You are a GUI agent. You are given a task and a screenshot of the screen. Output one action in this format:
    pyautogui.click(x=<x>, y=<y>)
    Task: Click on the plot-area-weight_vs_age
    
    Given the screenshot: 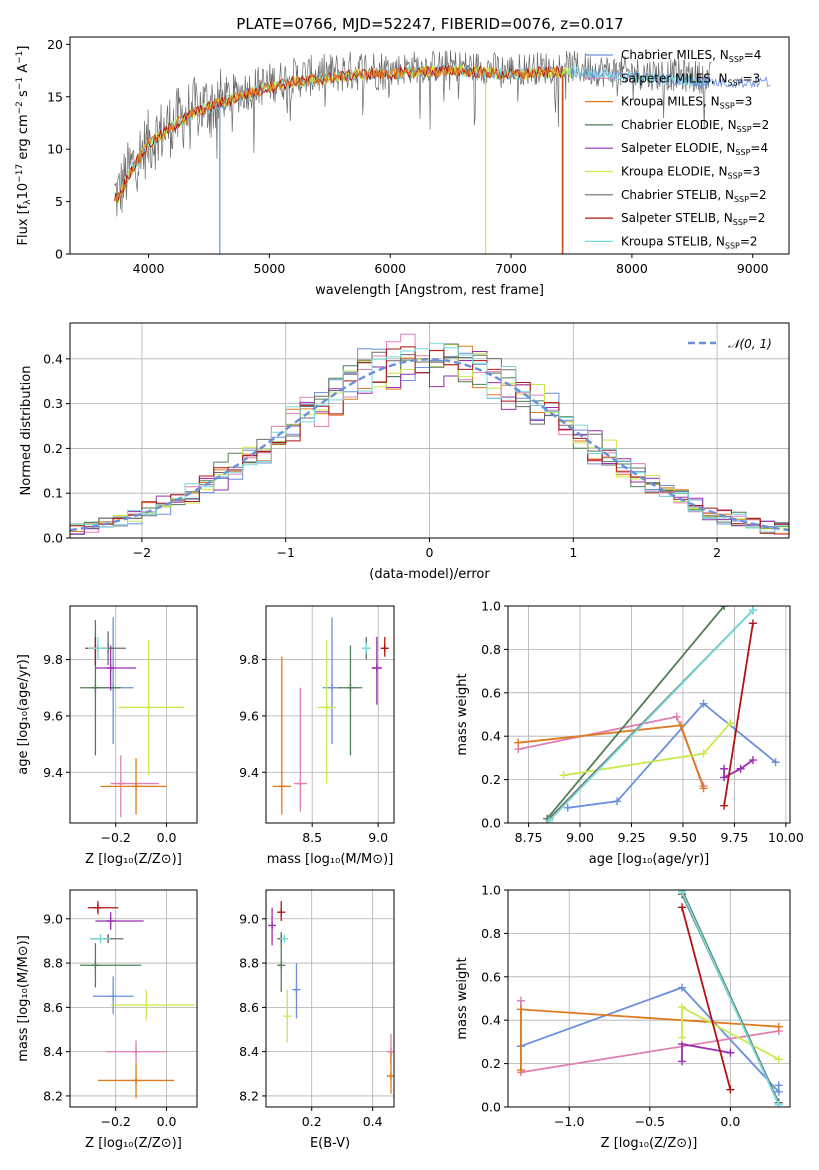 What is the action you would take?
    pyautogui.click(x=647, y=714)
    